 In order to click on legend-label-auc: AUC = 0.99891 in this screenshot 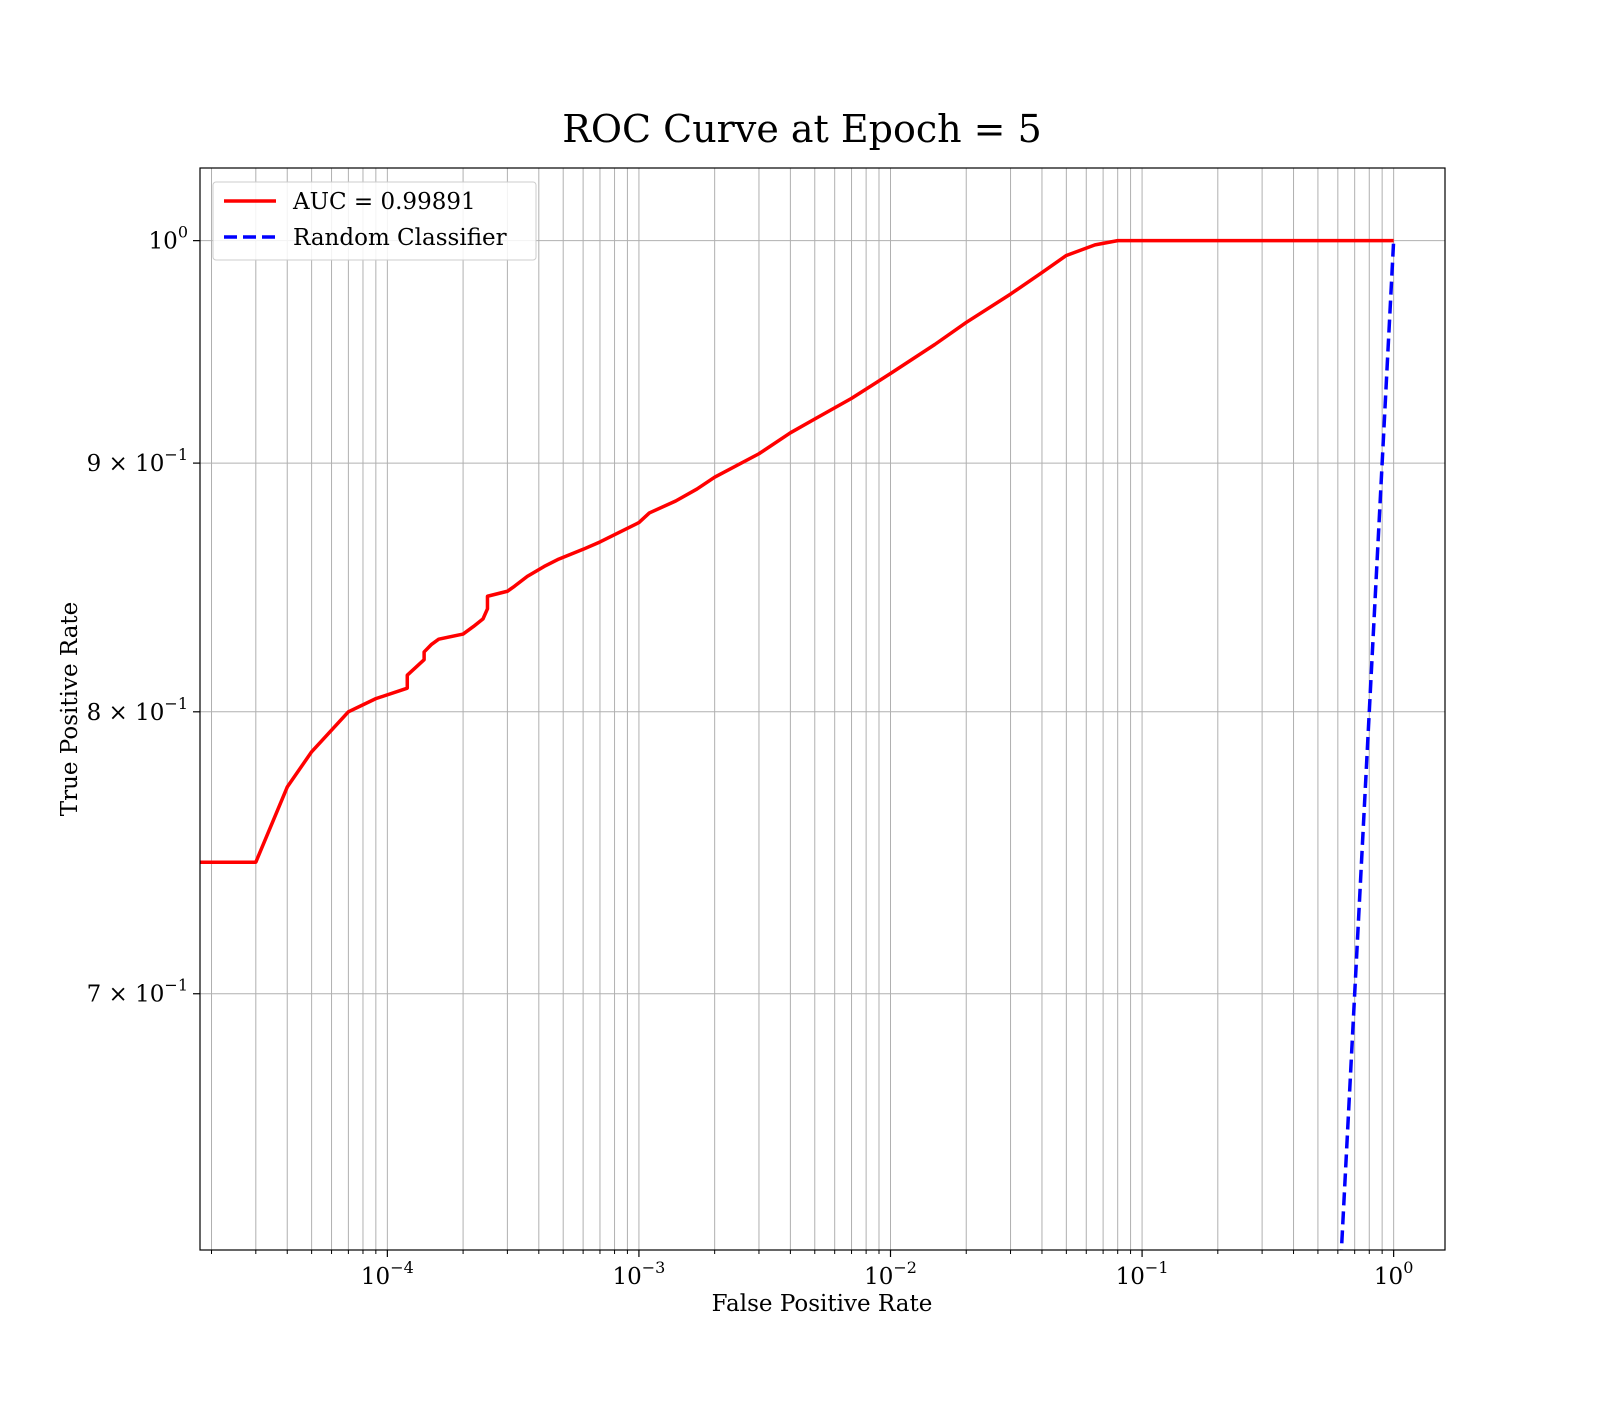, I will do `click(384, 202)`.